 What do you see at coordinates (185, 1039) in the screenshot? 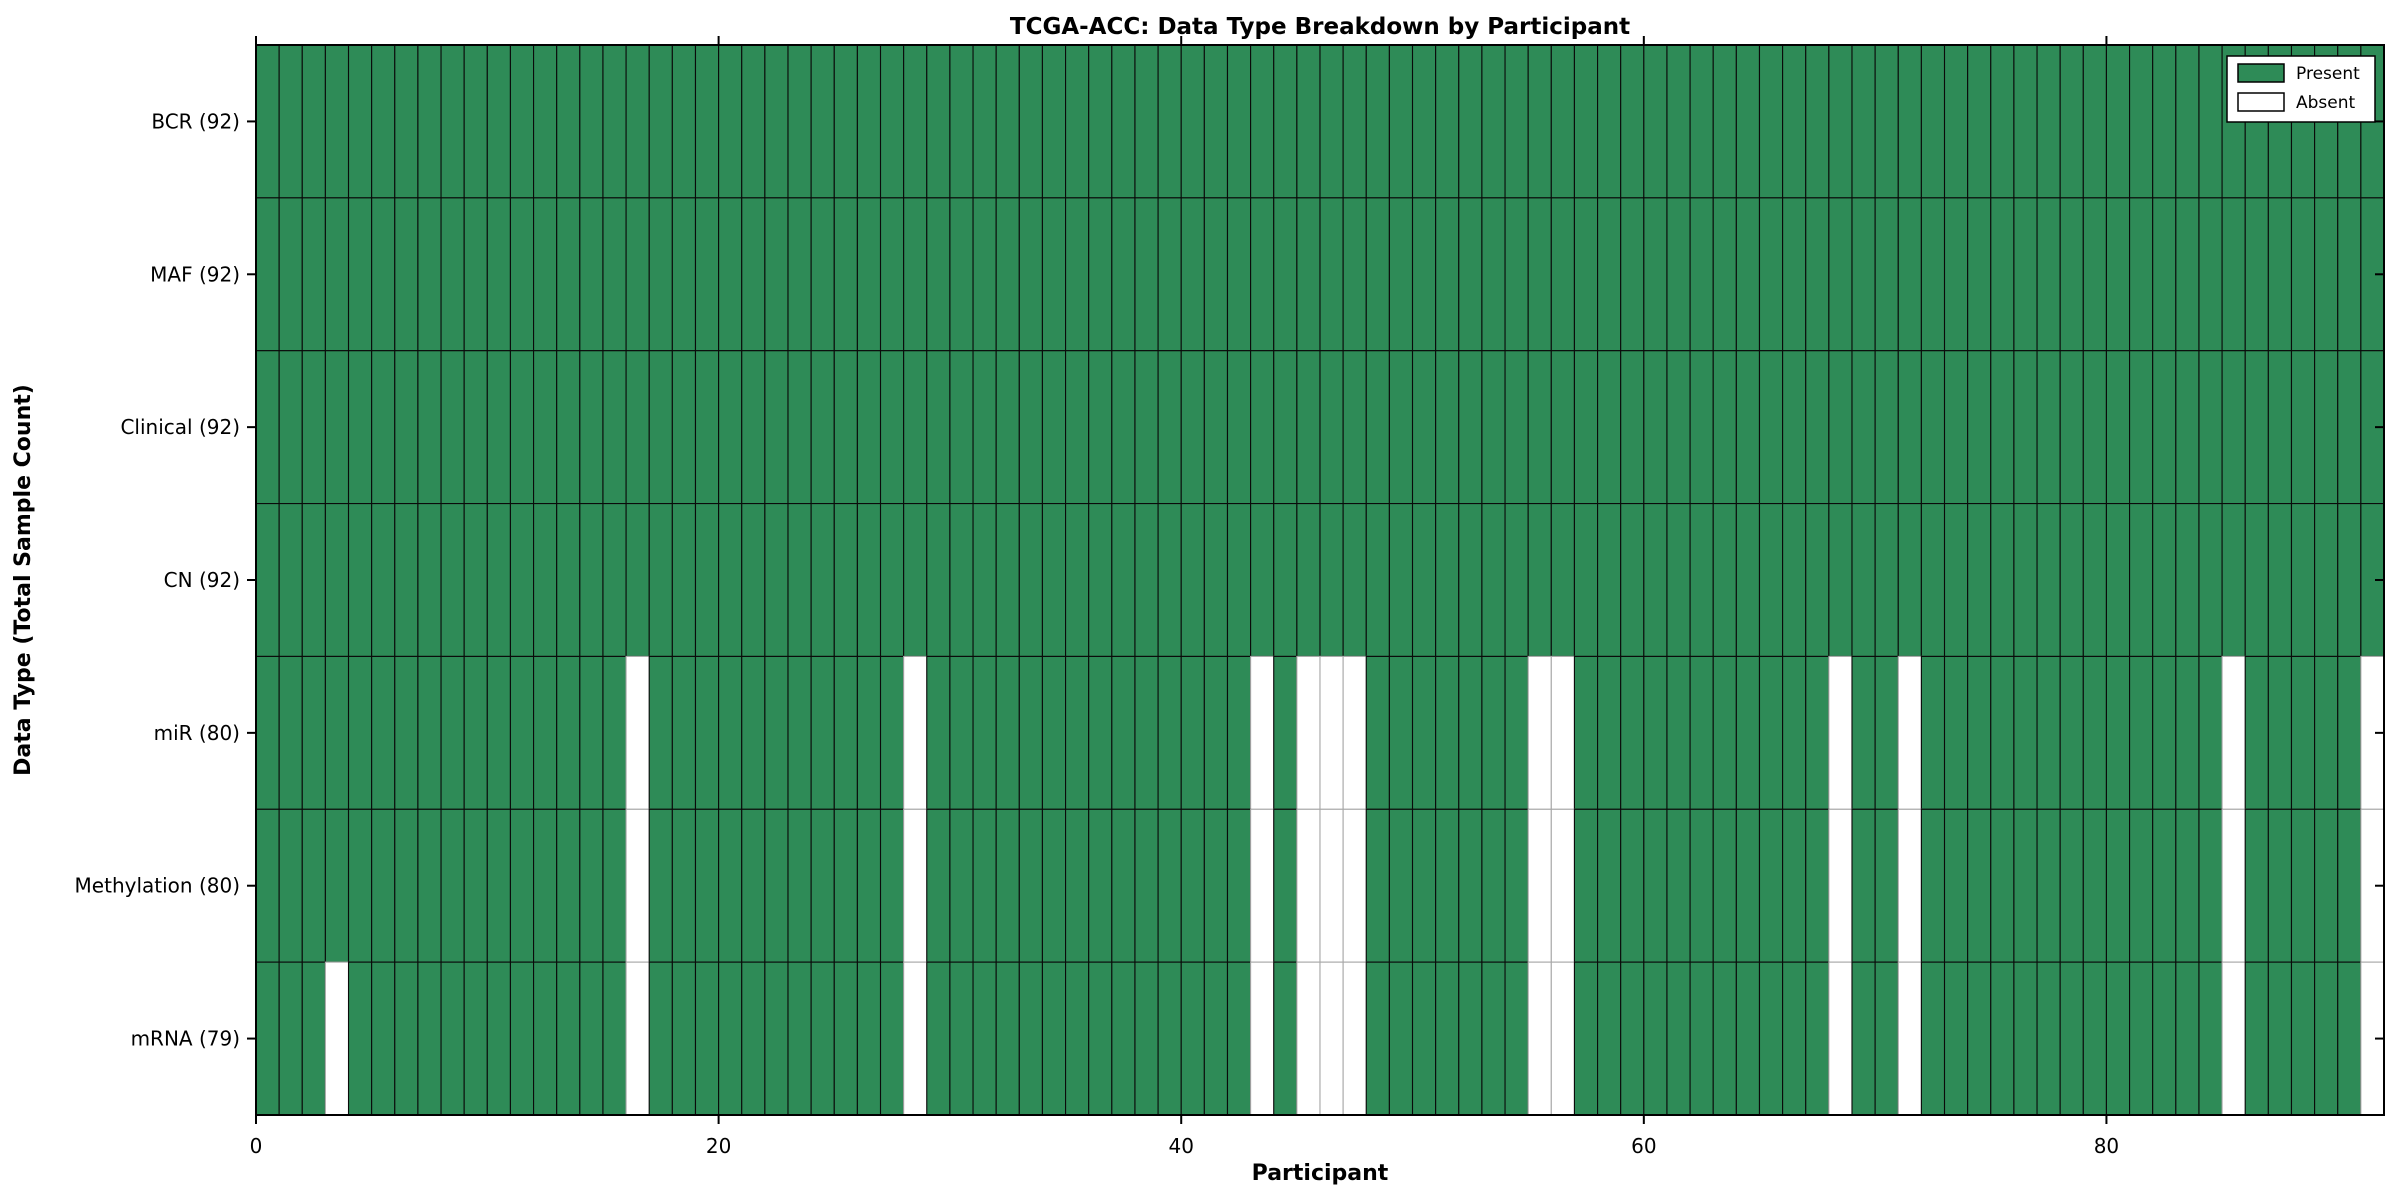
I see `y-tick-label-mRNA: mRNA (79)` at bounding box center [185, 1039].